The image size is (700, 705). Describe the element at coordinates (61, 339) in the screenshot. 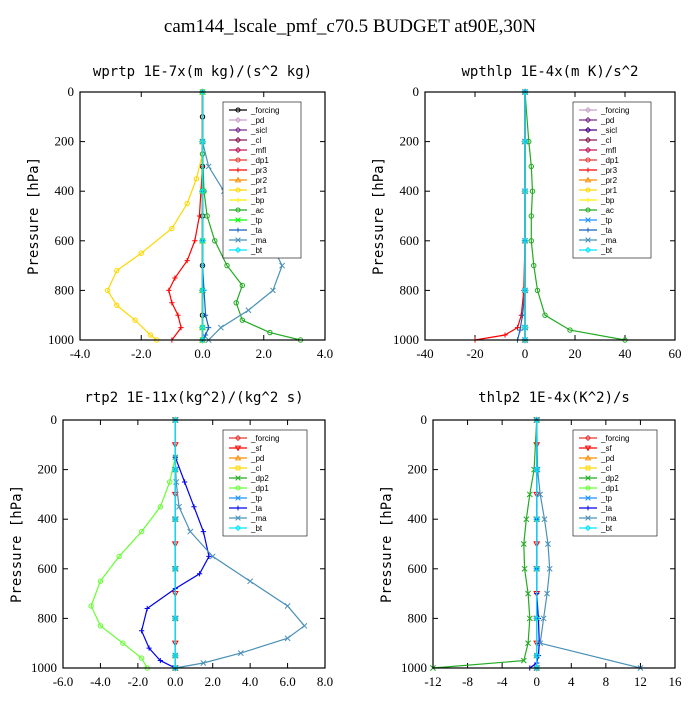

I see `y-tick-label: 1000` at that location.